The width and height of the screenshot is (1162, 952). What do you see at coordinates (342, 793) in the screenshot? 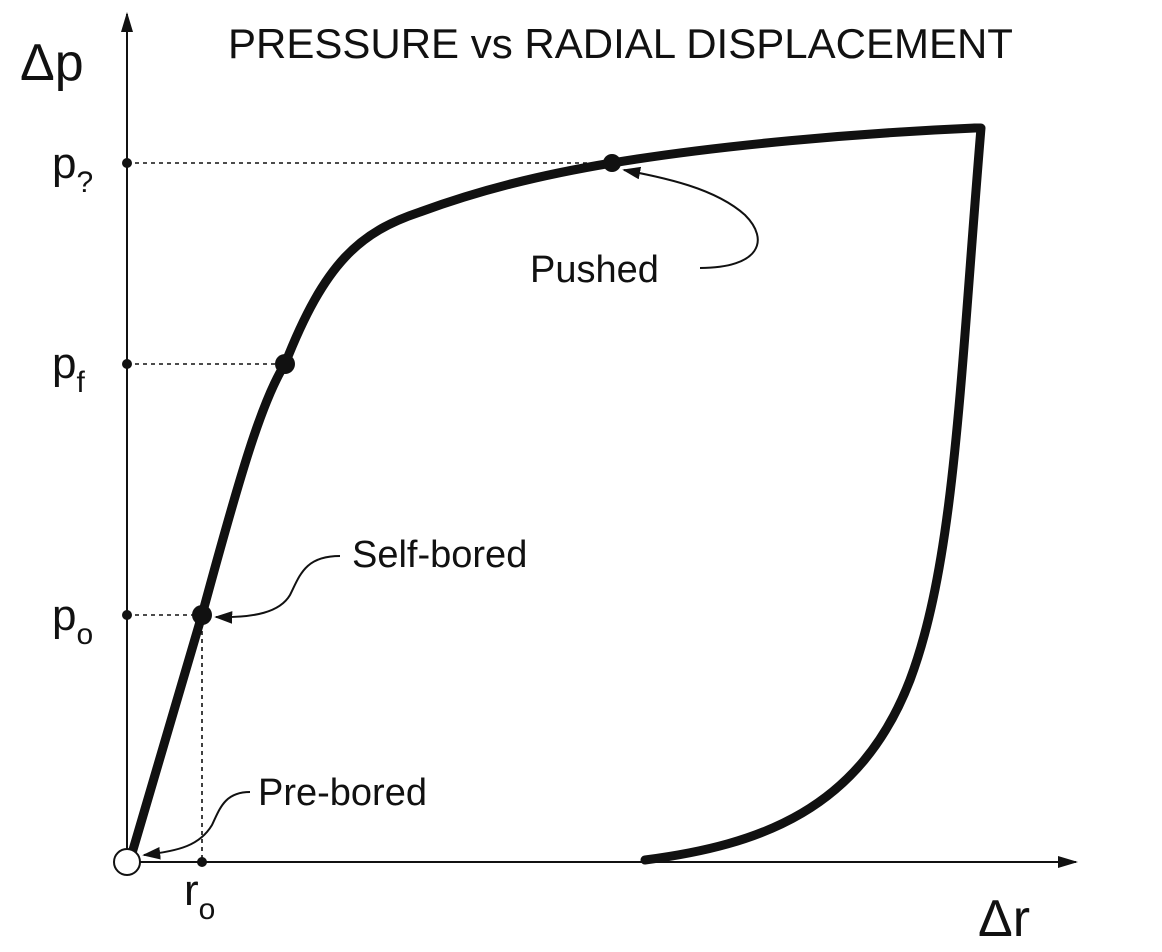
I see `pre-bored-annotation: Pre-bored` at bounding box center [342, 793].